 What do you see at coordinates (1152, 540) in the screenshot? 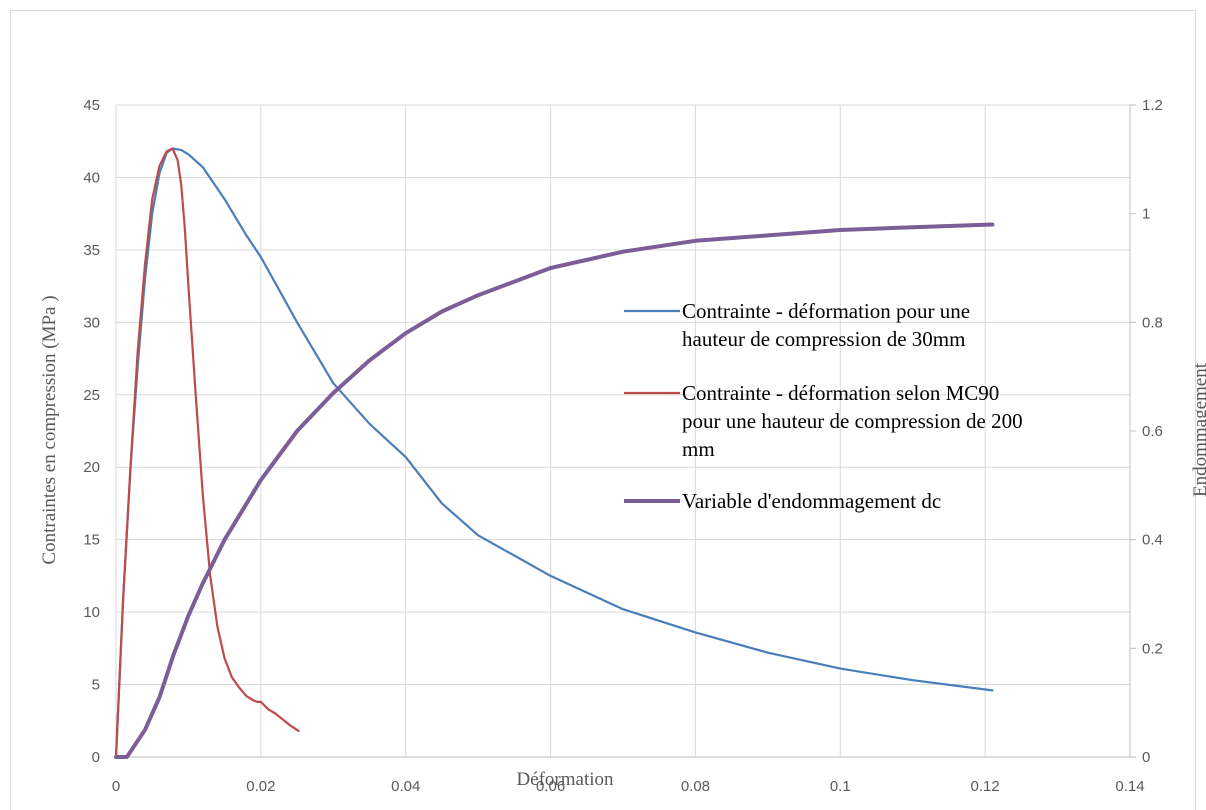
I see `y2-tick-label: 0.4` at bounding box center [1152, 540].